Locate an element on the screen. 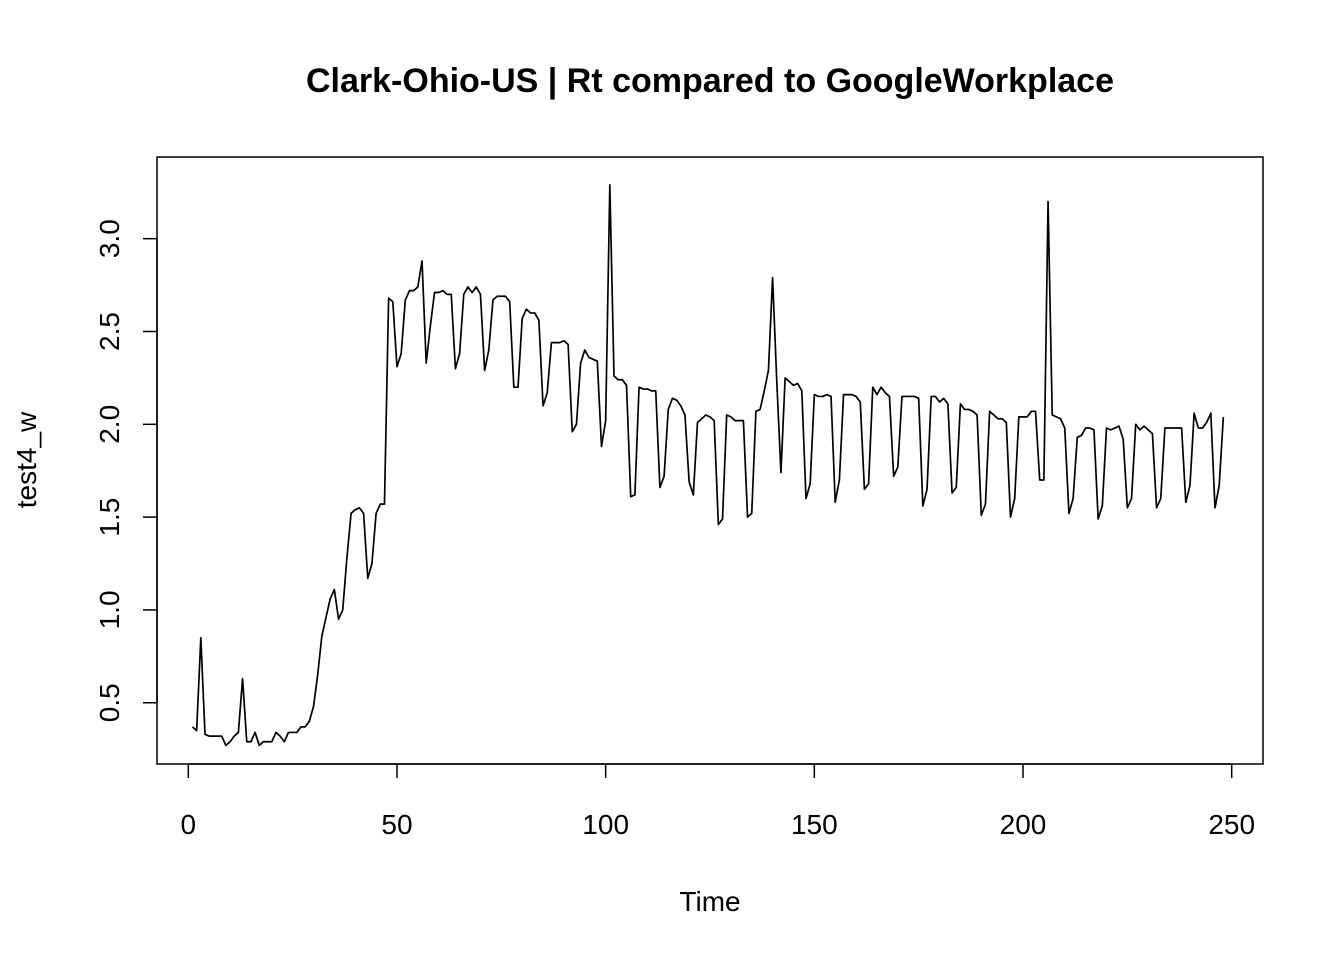 This screenshot has height=960, width=1344. x-tick-label: 0 is located at coordinates (189, 824).